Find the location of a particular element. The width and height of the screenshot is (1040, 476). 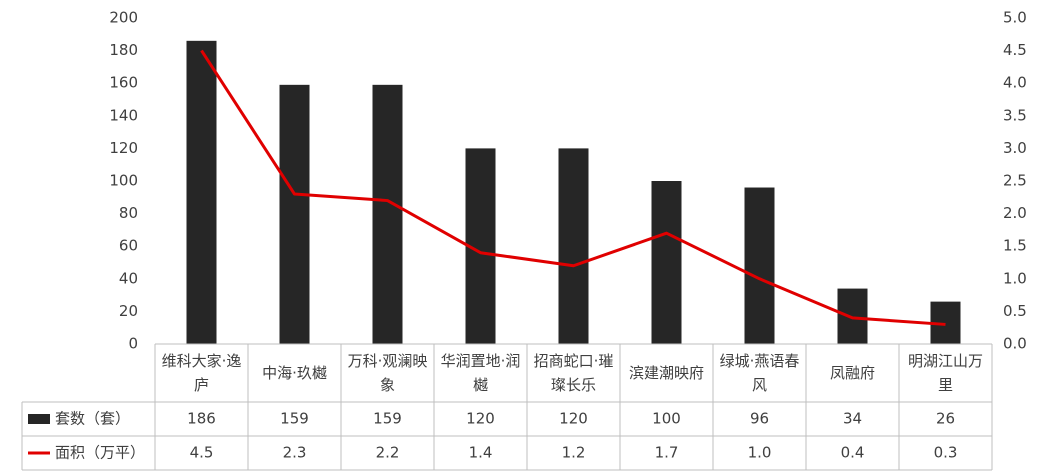

table-value: 96 is located at coordinates (759, 419).